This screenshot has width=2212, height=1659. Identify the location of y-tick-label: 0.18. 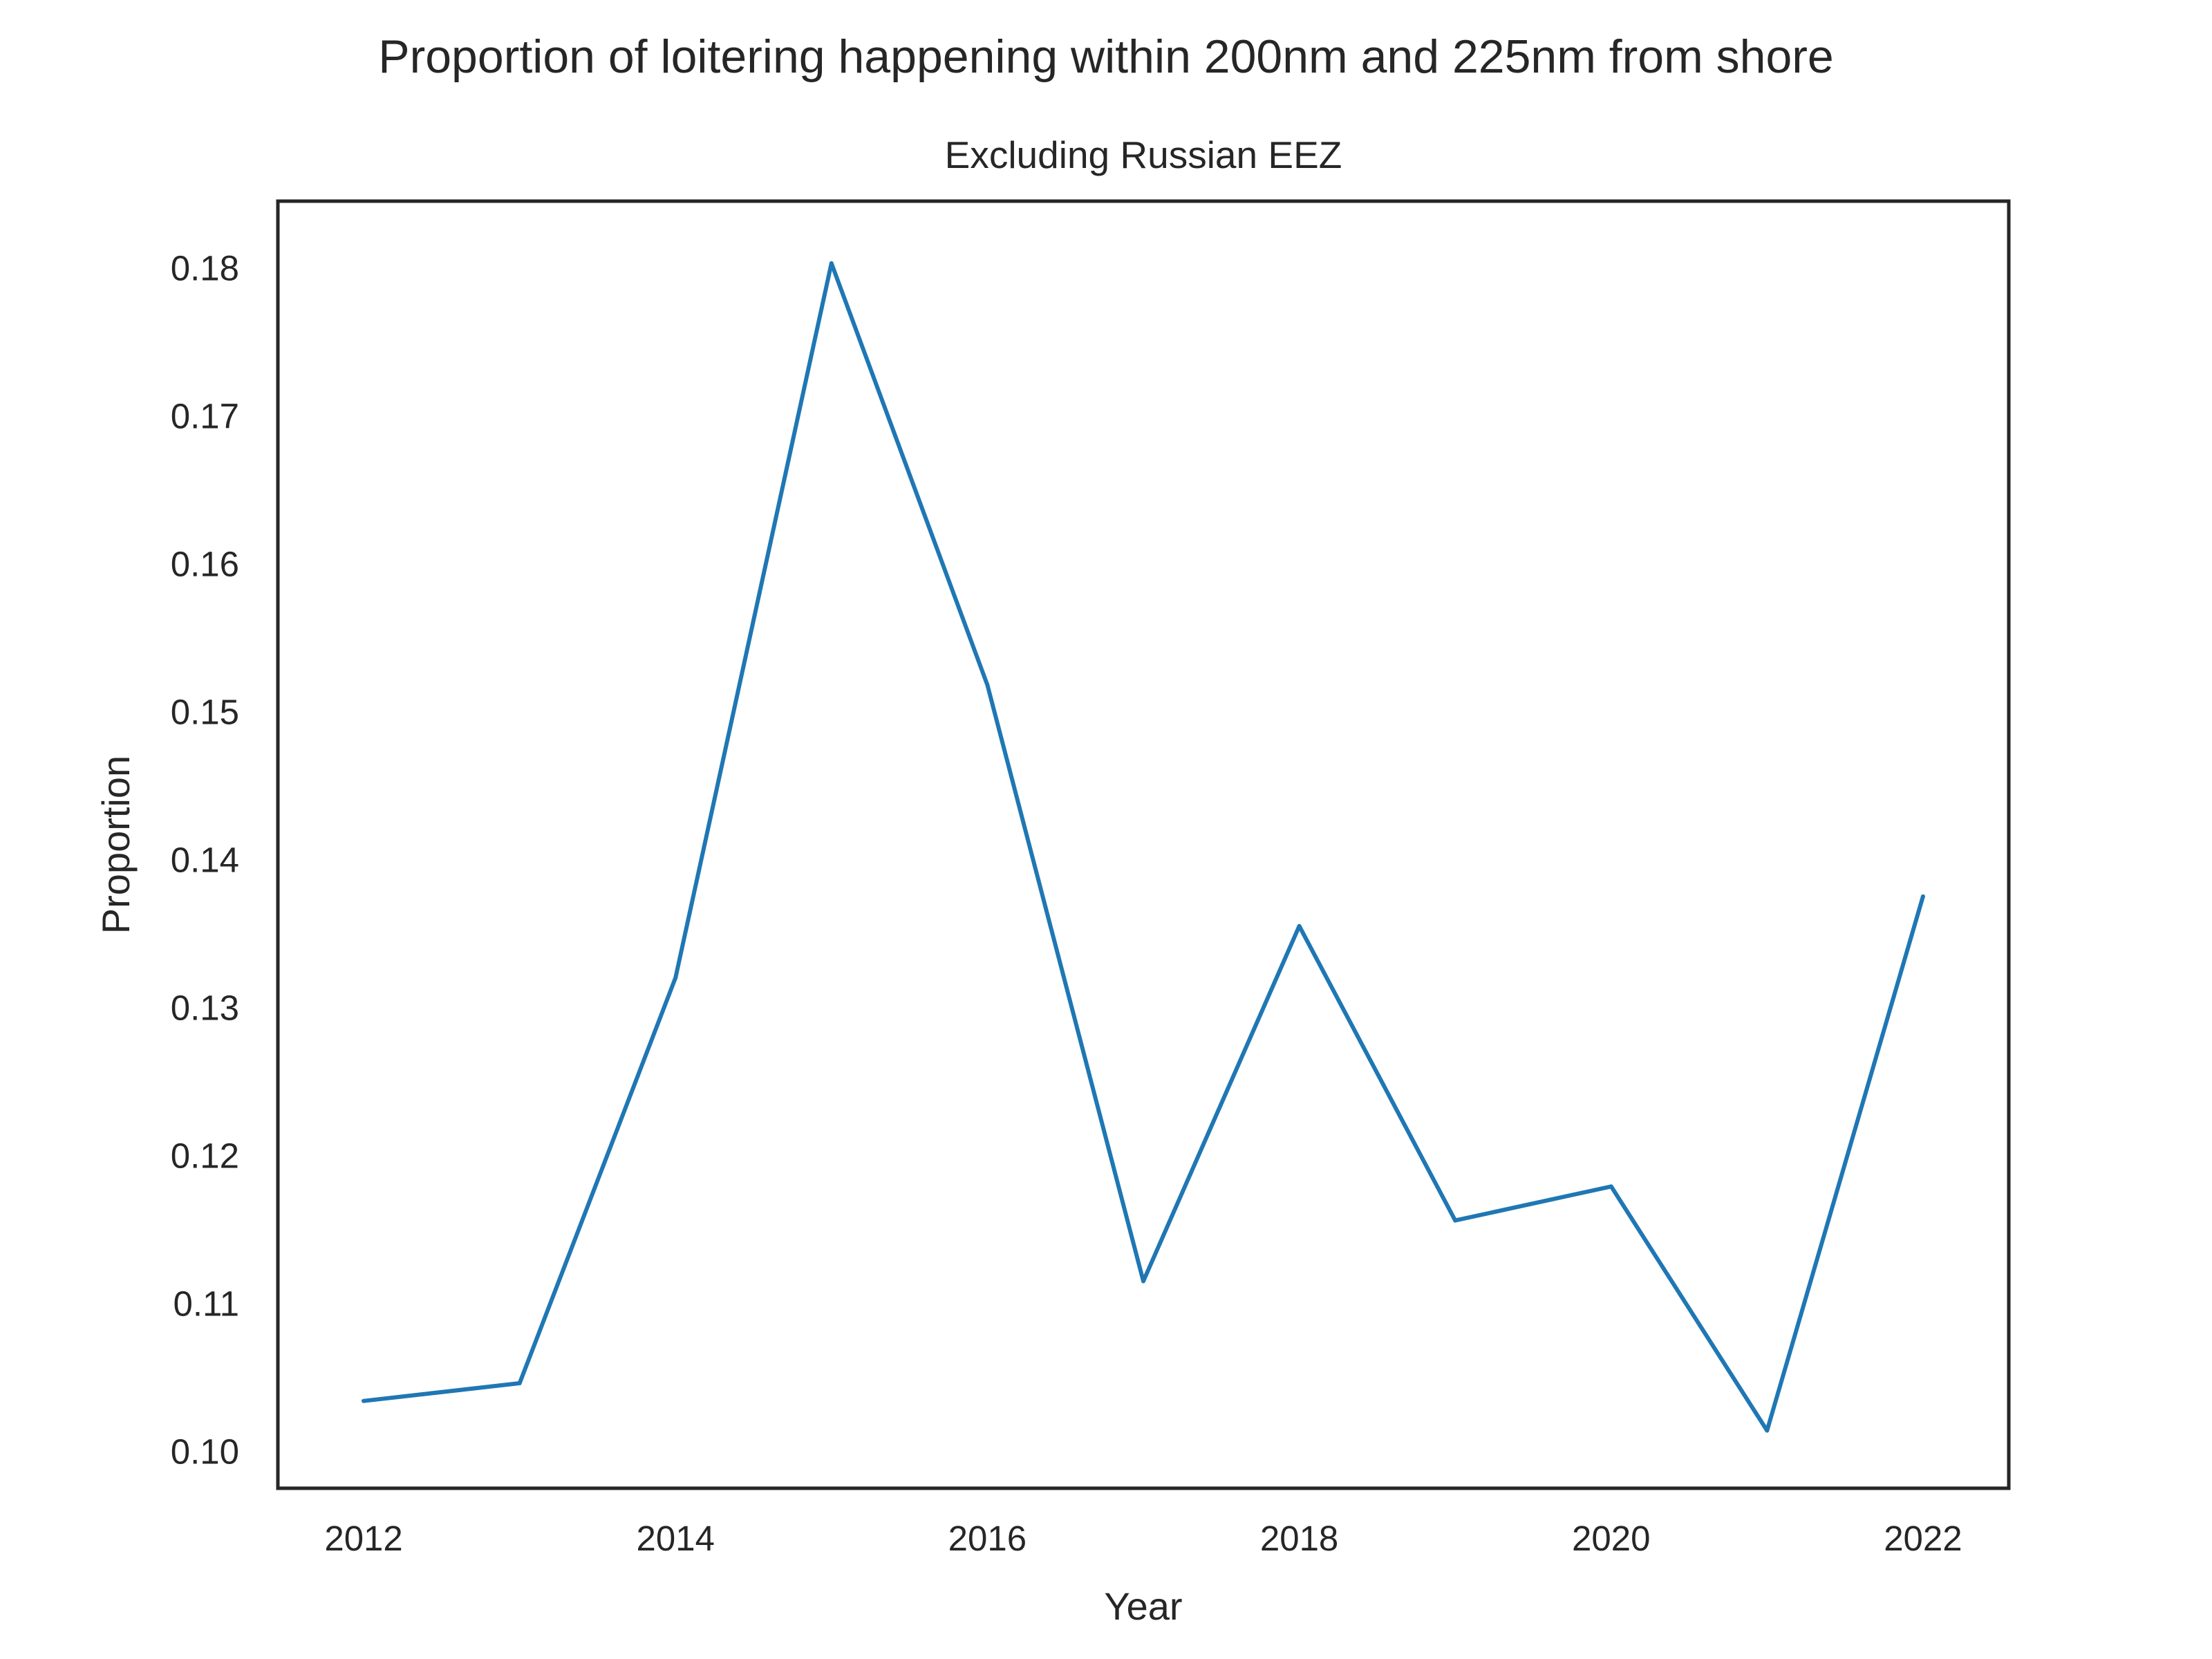
(205, 268).